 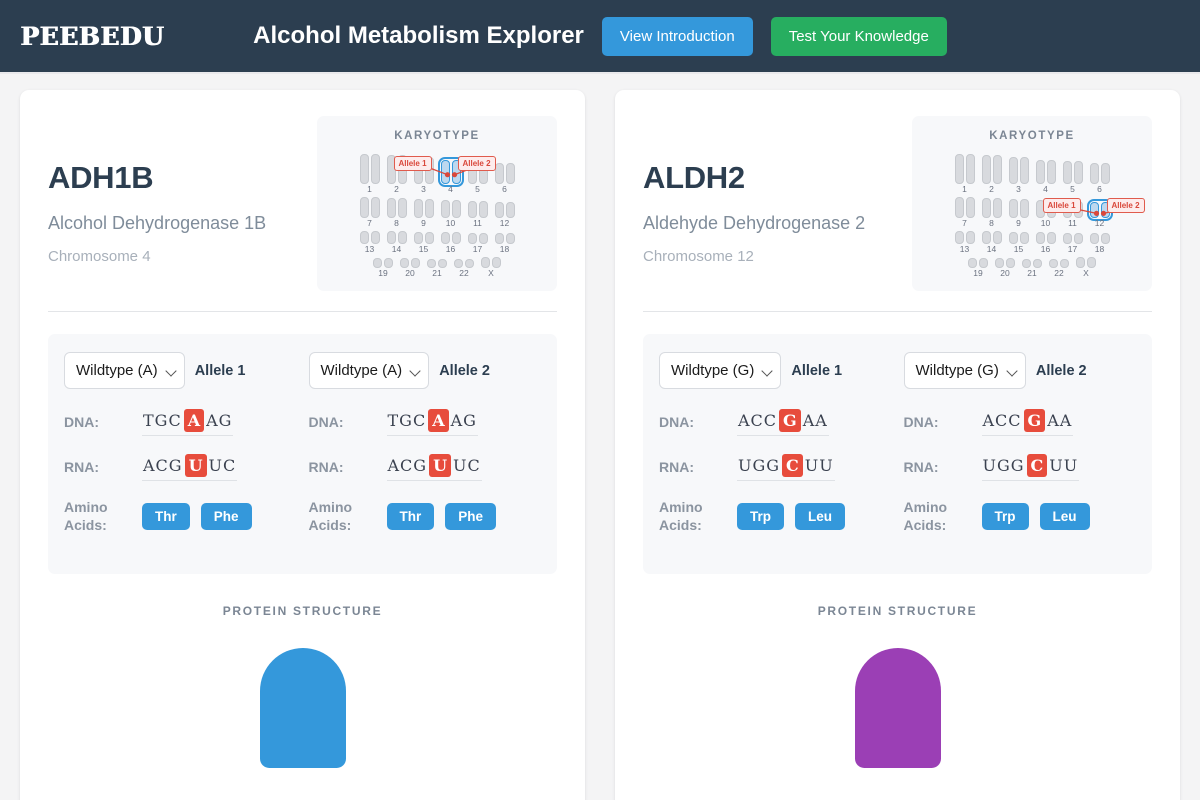 What do you see at coordinates (396, 189) in the screenshot?
I see `chromosome-number: 2` at bounding box center [396, 189].